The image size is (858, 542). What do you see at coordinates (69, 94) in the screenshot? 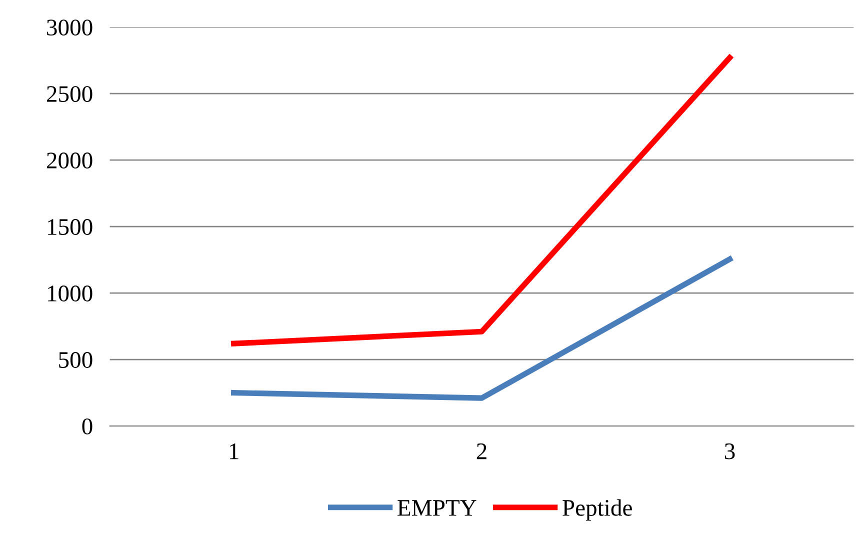
I see `y-tick-label: 2500` at bounding box center [69, 94].